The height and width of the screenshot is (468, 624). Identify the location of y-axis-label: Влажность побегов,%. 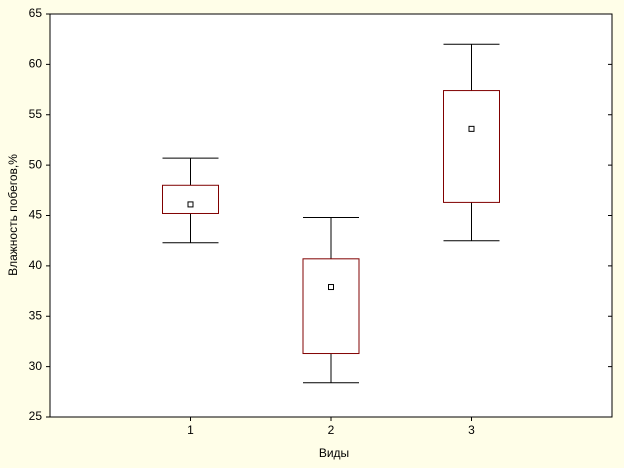
(13, 215).